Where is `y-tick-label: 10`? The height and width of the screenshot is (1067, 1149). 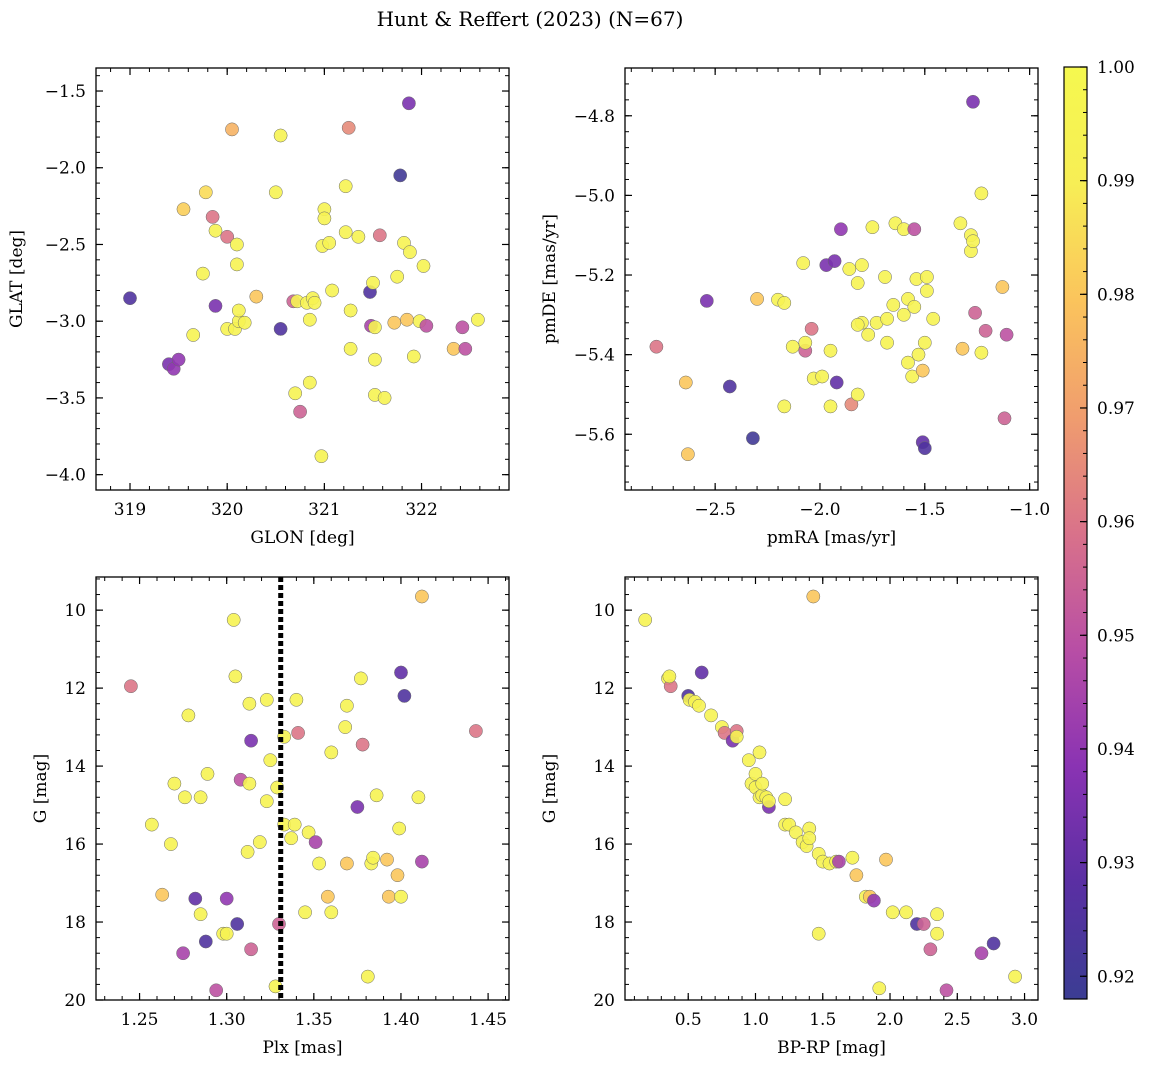
y-tick-label: 10 is located at coordinates (75, 611).